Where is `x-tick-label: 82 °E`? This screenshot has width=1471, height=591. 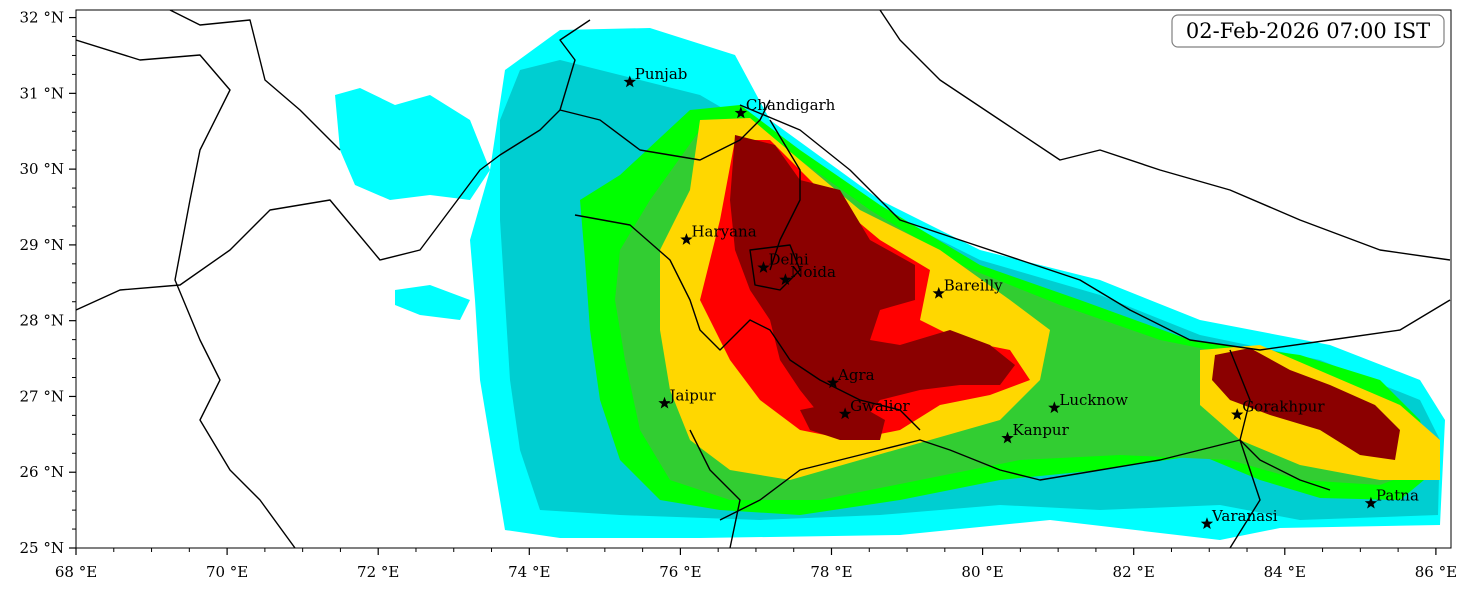 x-tick-label: 82 °E is located at coordinates (1134, 572).